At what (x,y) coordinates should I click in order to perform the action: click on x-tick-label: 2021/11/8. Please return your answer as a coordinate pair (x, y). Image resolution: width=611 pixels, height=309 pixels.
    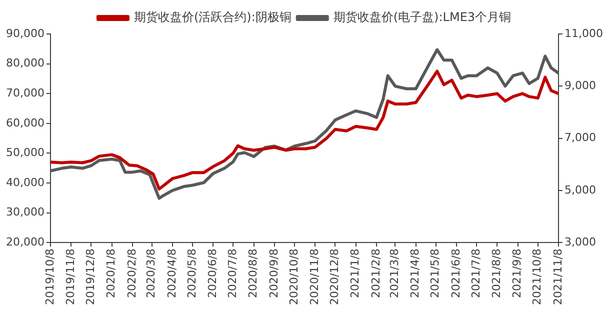
    Looking at the image, I should click on (557, 277).